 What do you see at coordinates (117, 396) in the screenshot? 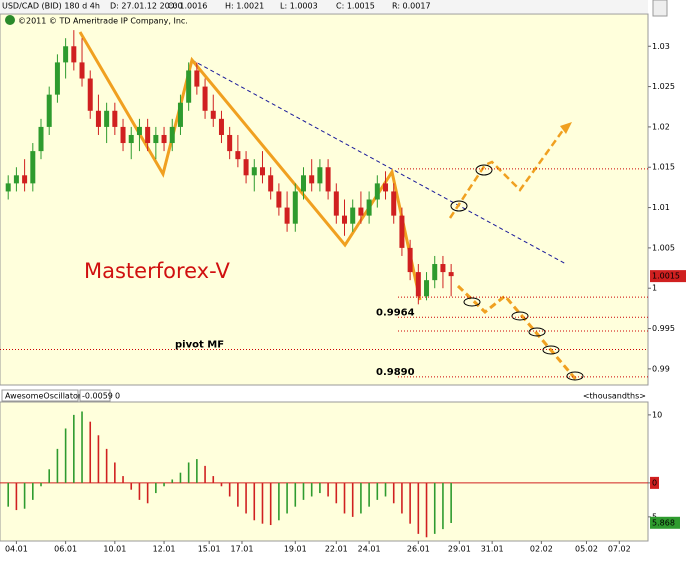
I see `indicator-setting: 0` at bounding box center [117, 396].